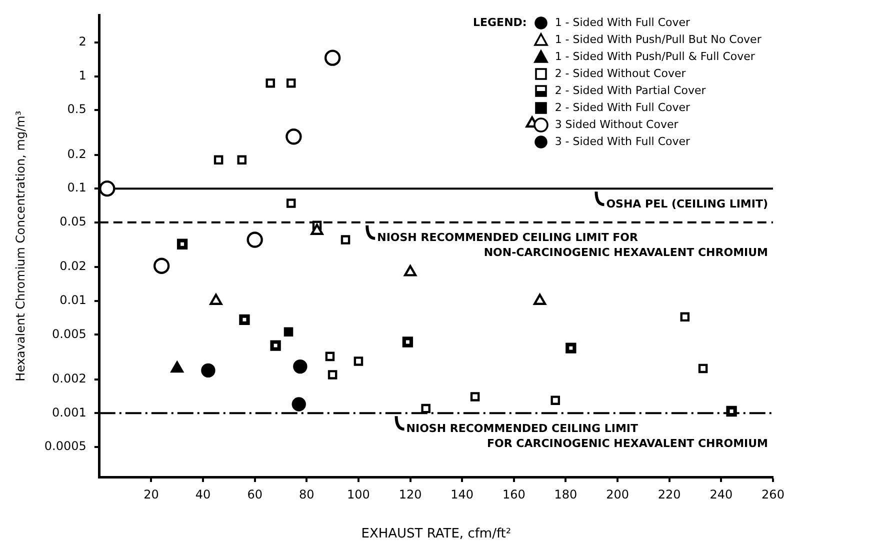 Image resolution: width=893 pixels, height=554 pixels. I want to click on y-tick-label: 0.002, so click(69, 378).